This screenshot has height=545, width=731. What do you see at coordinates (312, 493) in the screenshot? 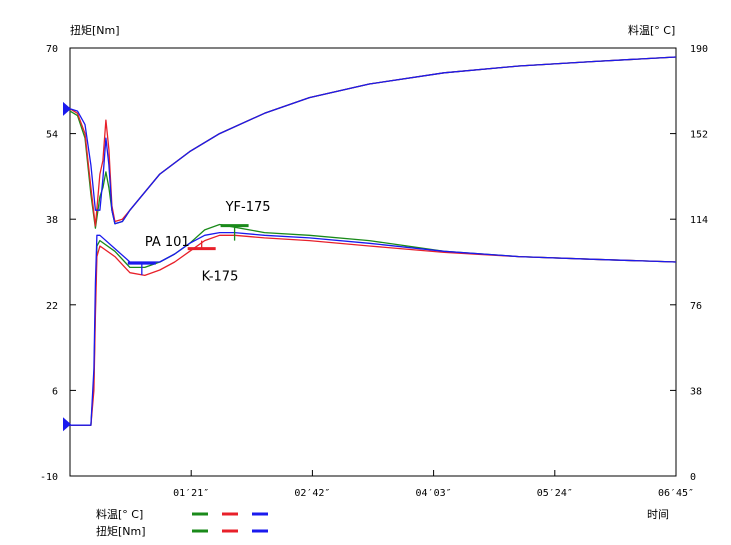
I see `x-tick-label: 02′42″` at bounding box center [312, 493].